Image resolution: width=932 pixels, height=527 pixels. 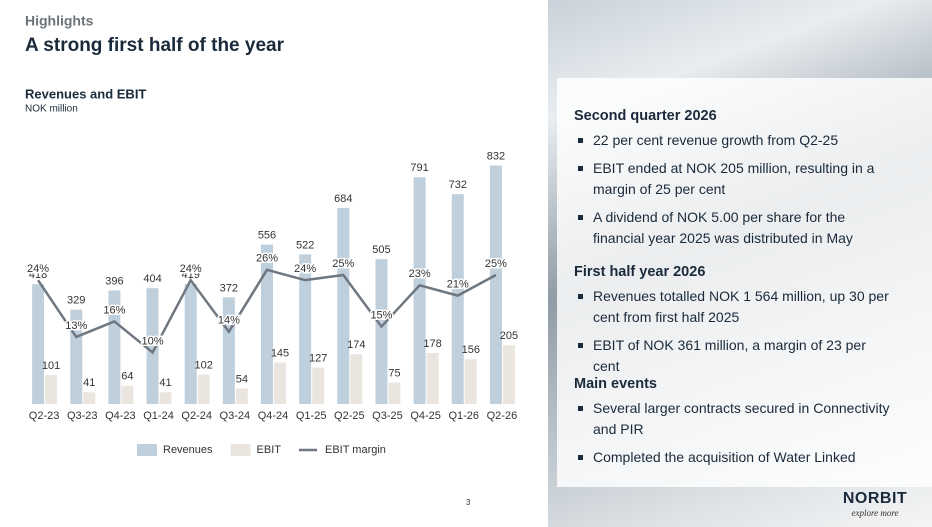 What do you see at coordinates (343, 199) in the screenshot?
I see `value-label: 684` at bounding box center [343, 199].